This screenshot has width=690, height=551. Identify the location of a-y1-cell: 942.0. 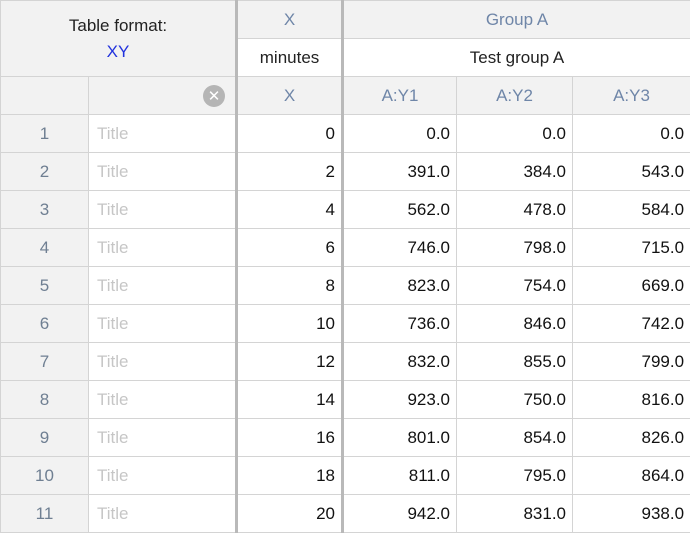
(400, 513).